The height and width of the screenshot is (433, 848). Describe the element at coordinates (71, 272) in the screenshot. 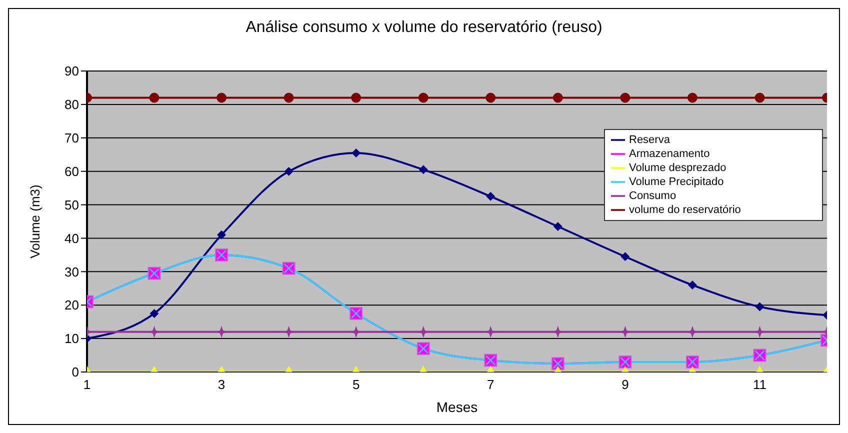

I see `y-tick-label: 30` at that location.